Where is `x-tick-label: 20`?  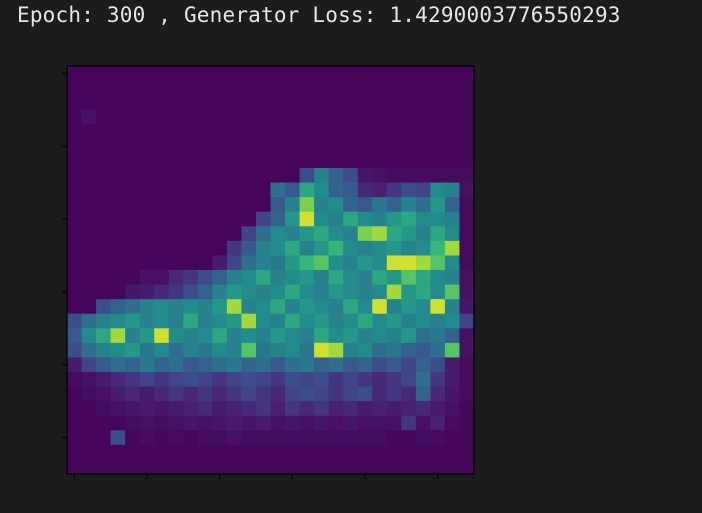 x-tick-label: 20 is located at coordinates (365, 491).